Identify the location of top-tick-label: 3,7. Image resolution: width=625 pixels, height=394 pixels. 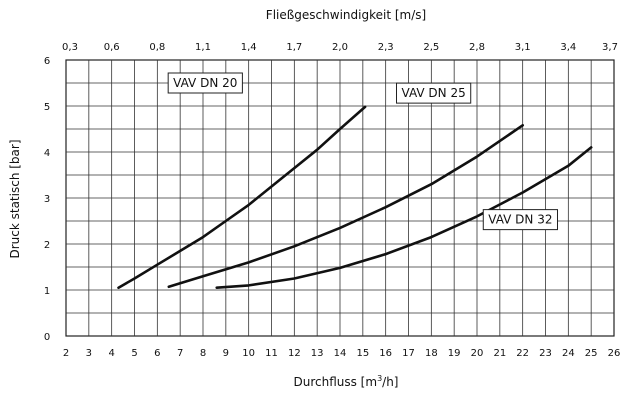
(610, 47).